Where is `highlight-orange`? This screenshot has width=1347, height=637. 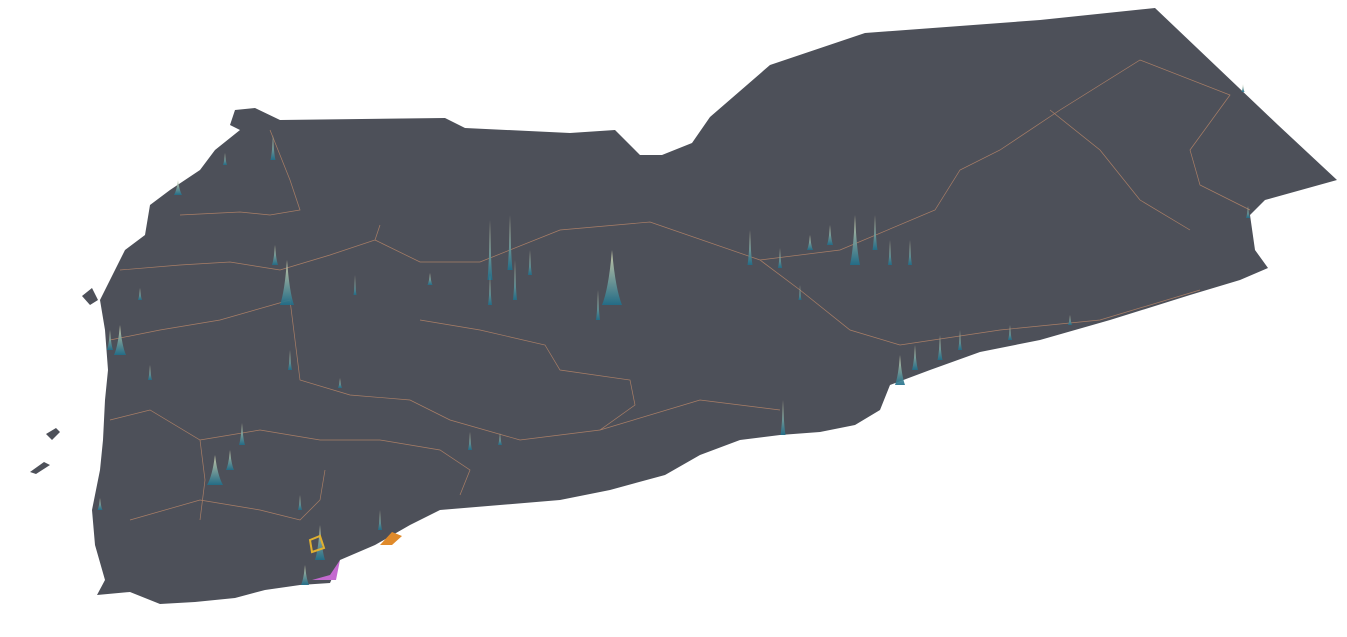 highlight-orange is located at coordinates (391, 538).